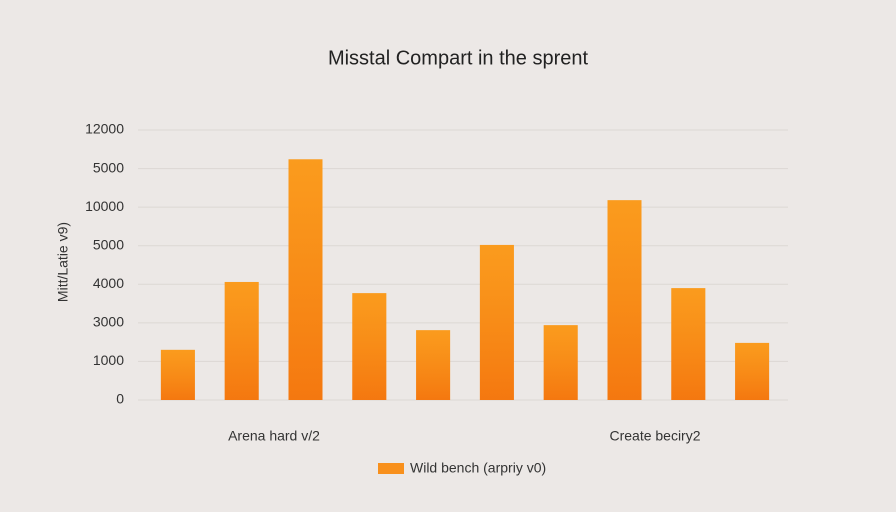 The image size is (896, 512). I want to click on x-group-label: Create beciry2, so click(654, 436).